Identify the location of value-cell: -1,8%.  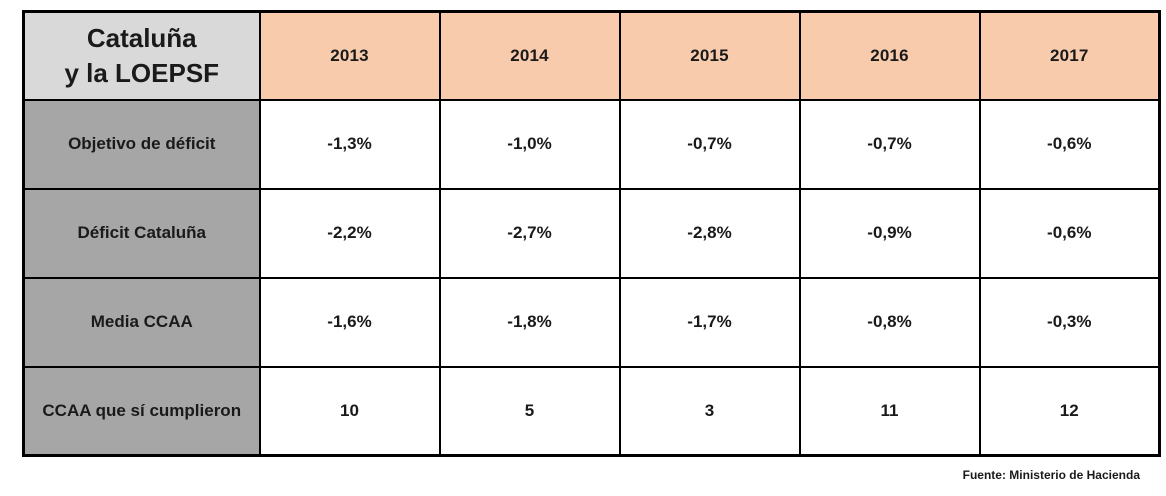
(529, 322).